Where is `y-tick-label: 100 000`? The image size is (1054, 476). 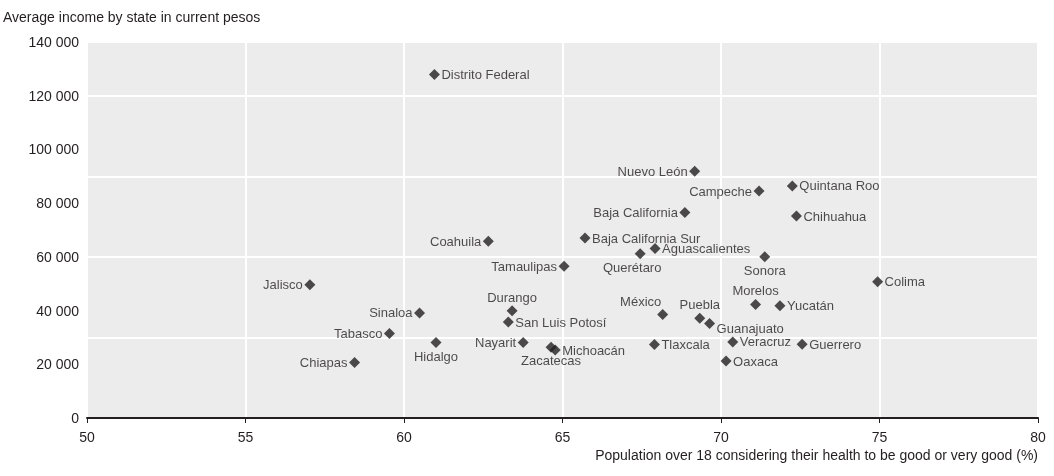
y-tick-label: 100 000 is located at coordinates (54, 149).